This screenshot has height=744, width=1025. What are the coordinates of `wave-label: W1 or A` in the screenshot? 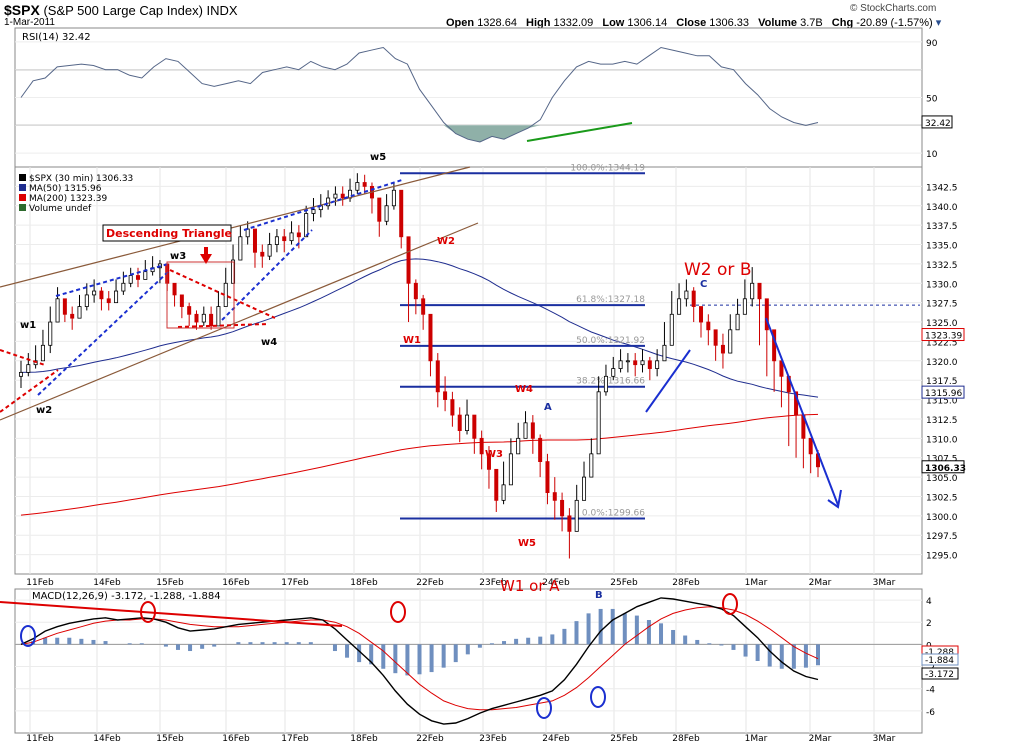 It's located at (530, 586).